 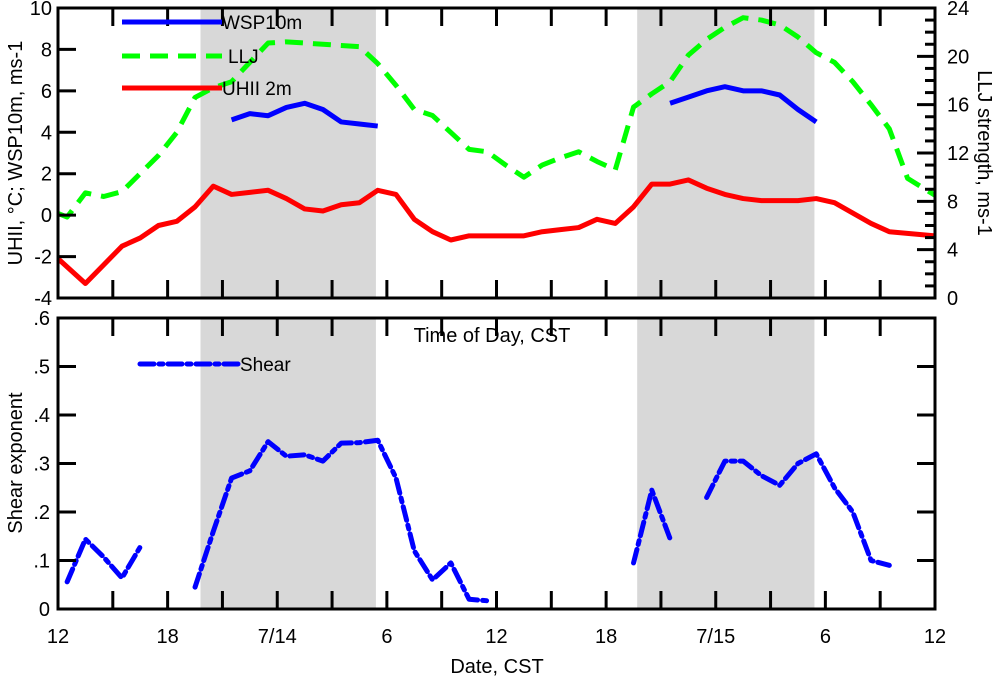 What do you see at coordinates (41, 465) in the screenshot?
I see `y-tick-label-bottom: .3` at bounding box center [41, 465].